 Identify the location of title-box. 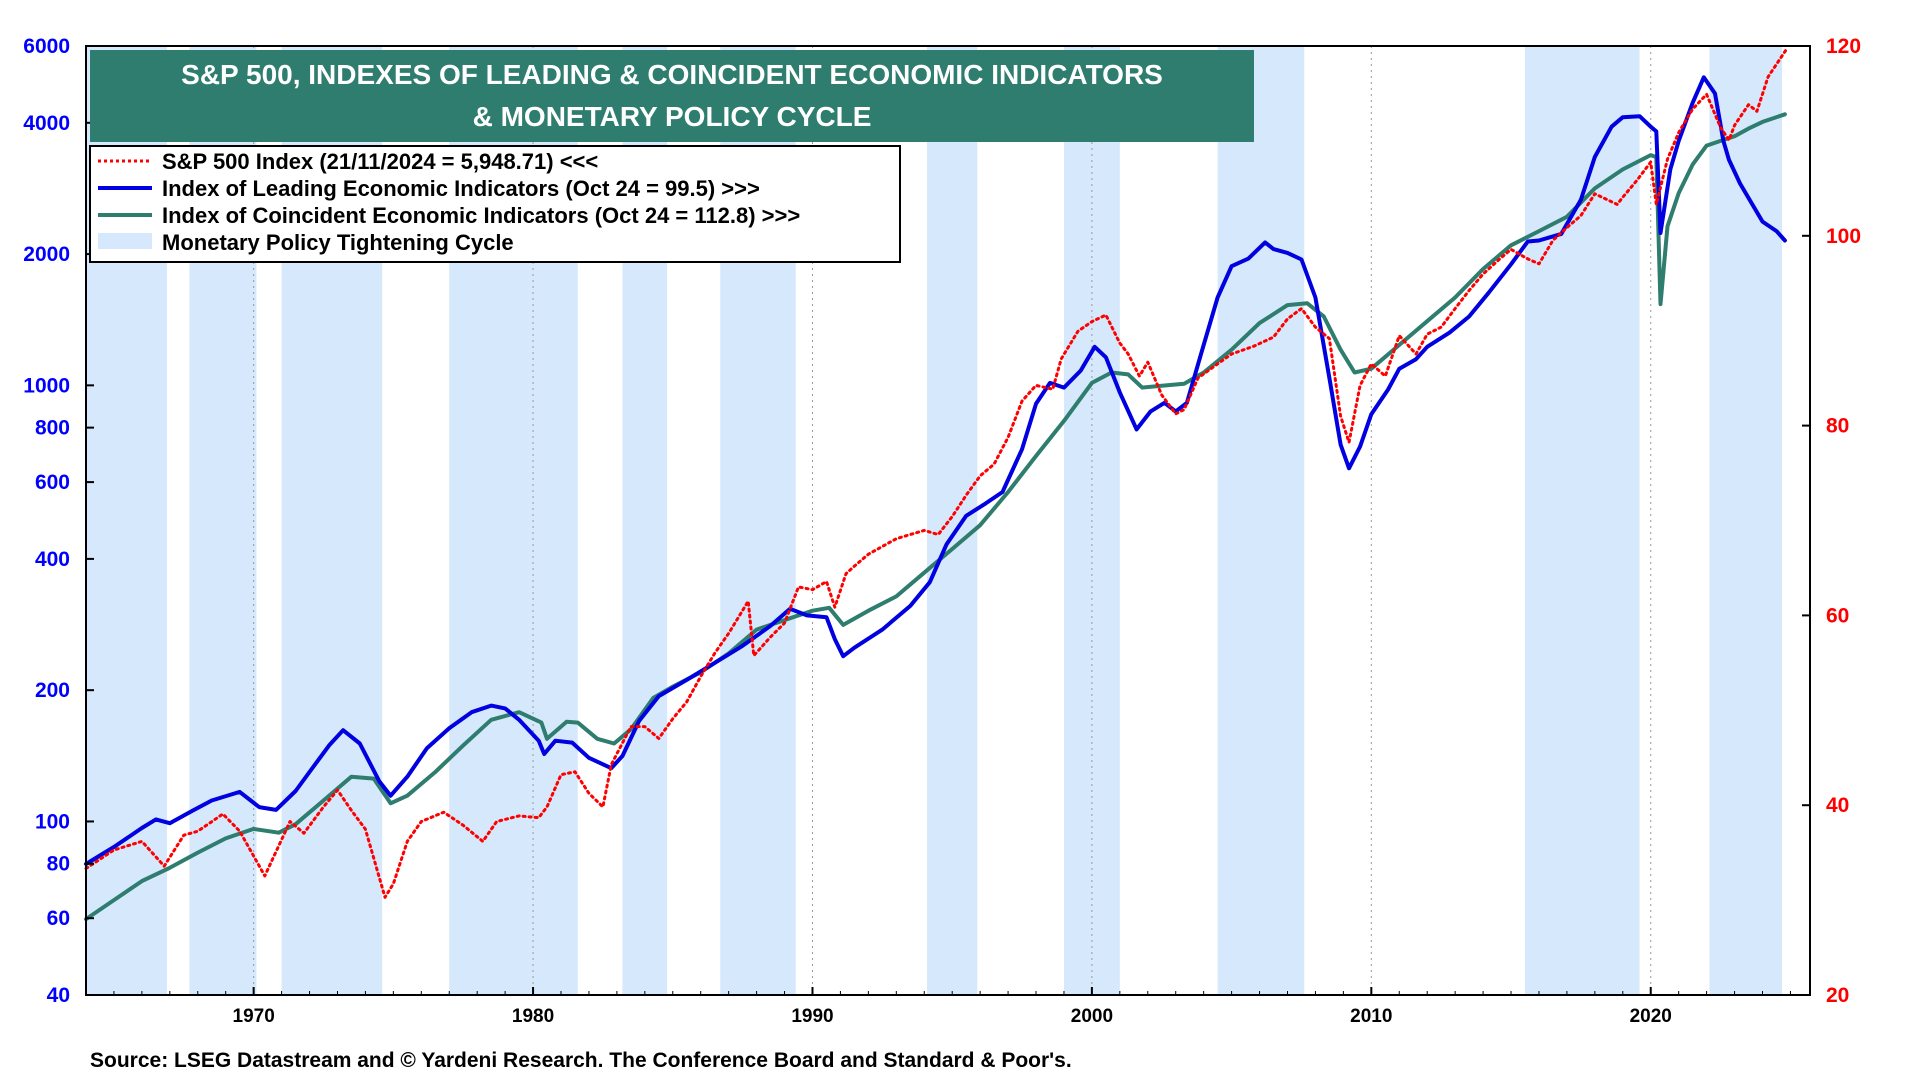
(672, 96).